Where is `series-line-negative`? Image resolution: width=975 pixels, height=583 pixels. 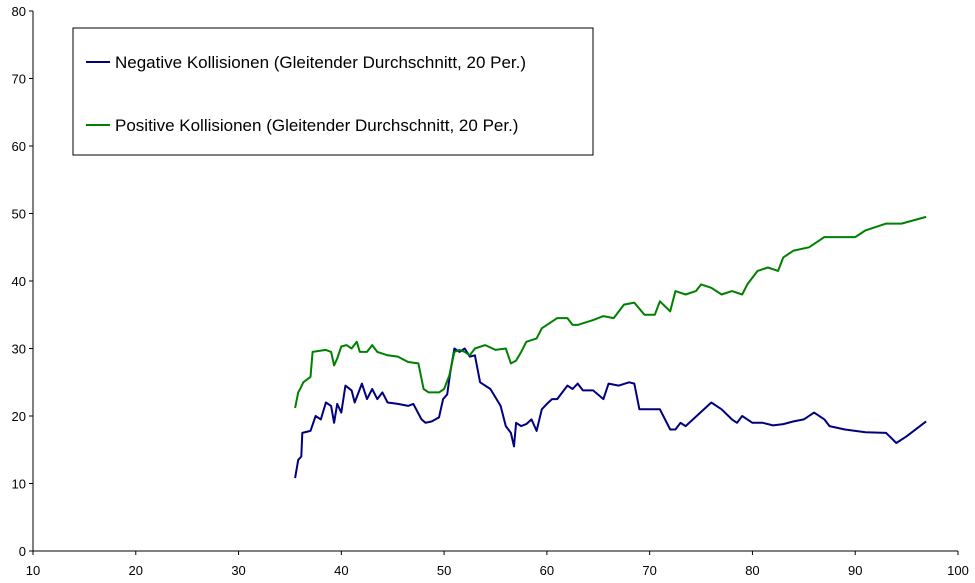 series-line-negative is located at coordinates (610, 413).